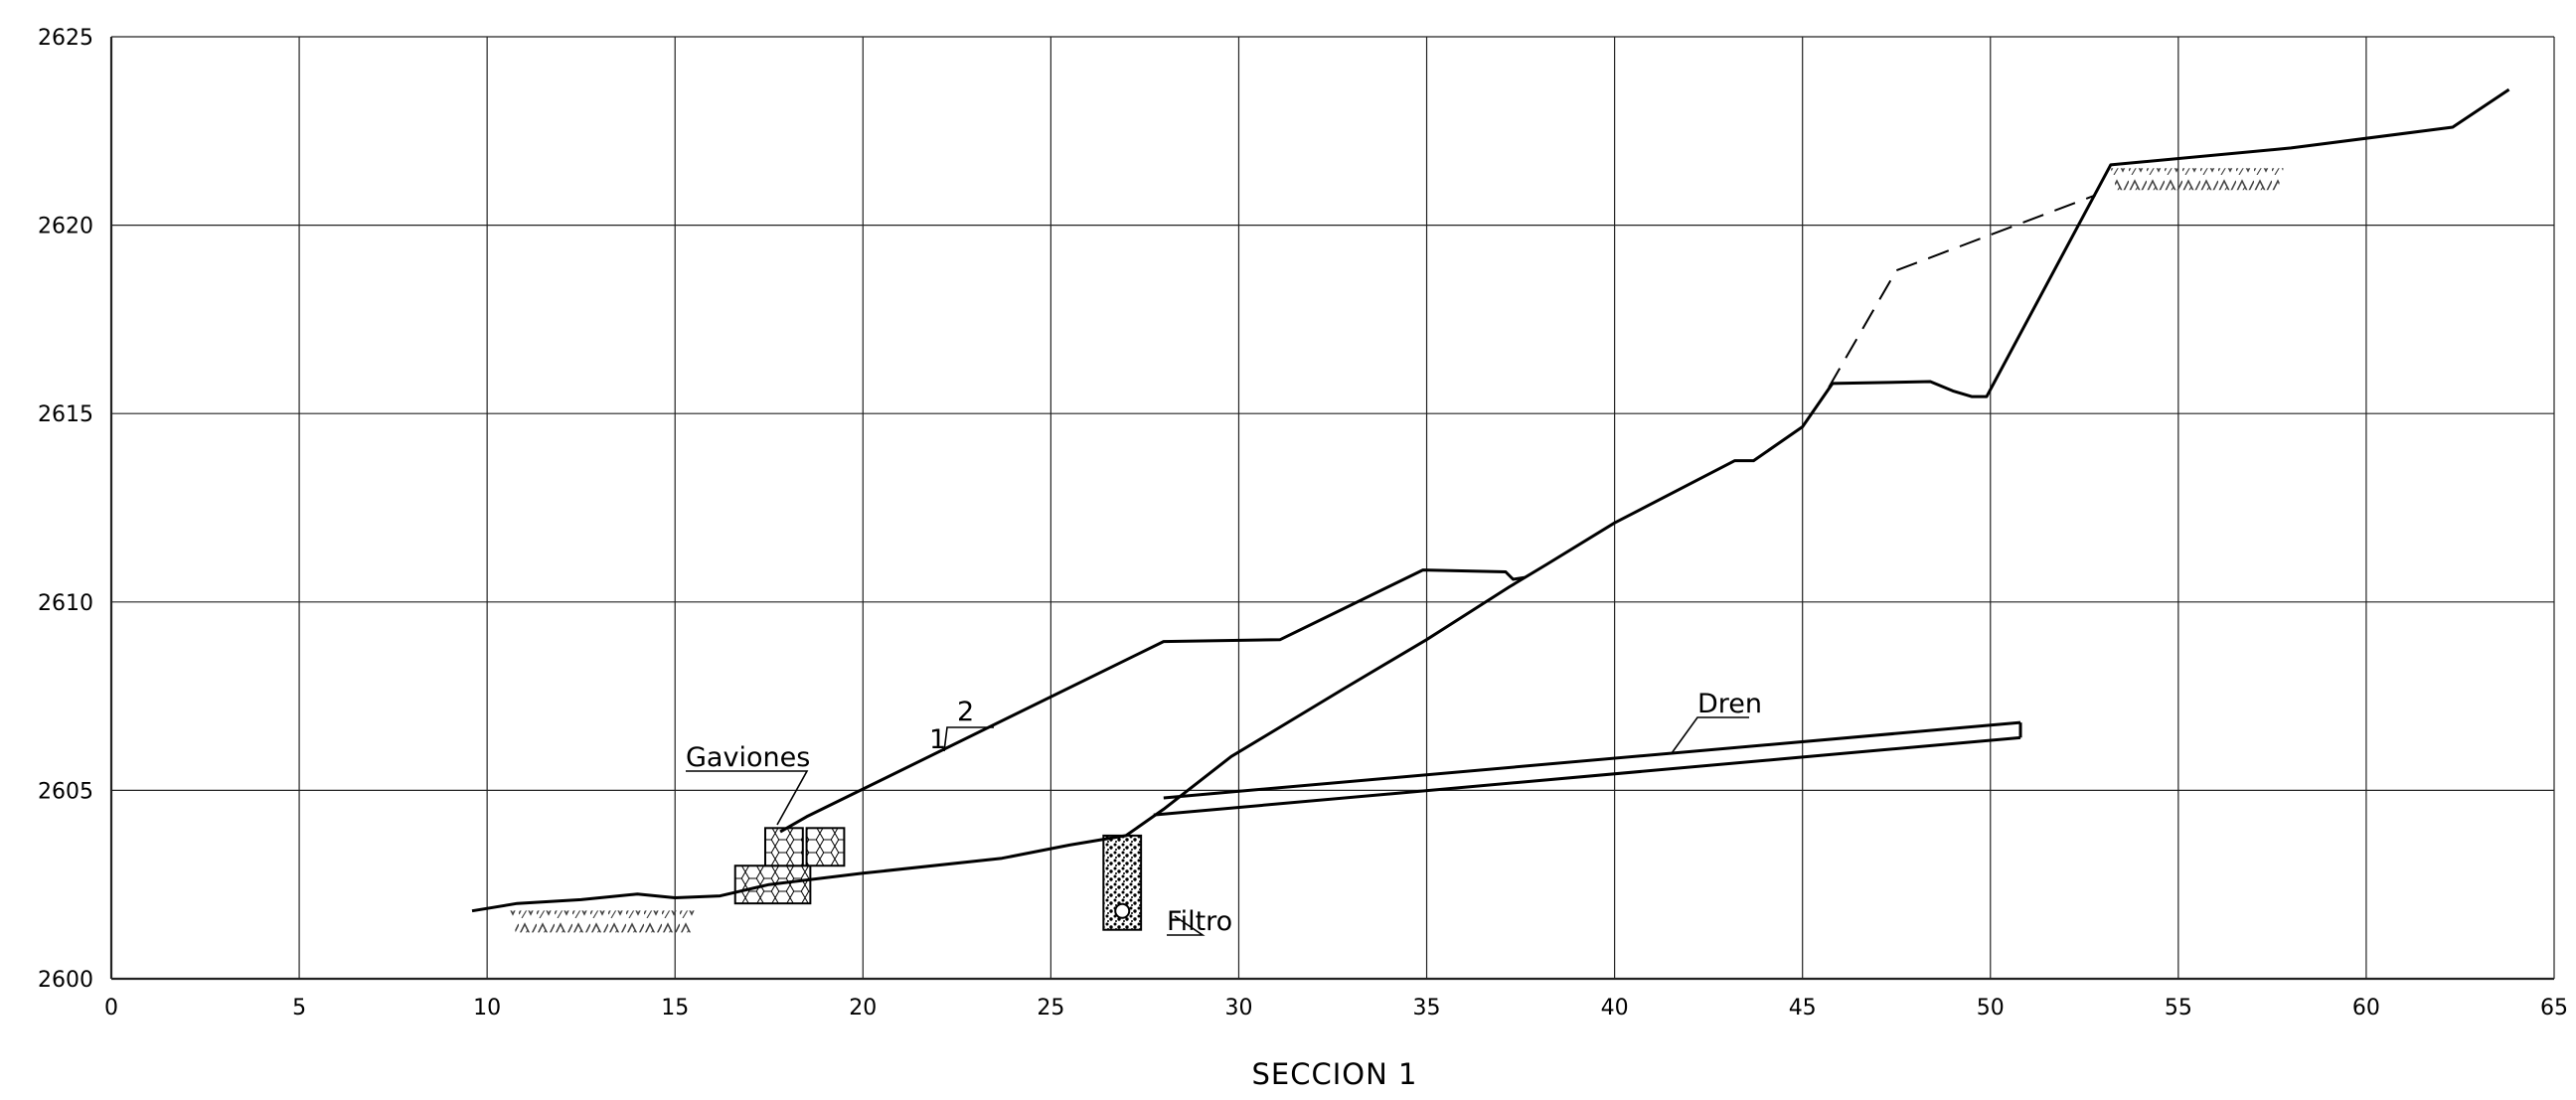 The image size is (2576, 1100). What do you see at coordinates (747, 798) in the screenshot?
I see `gaviones-leader` at bounding box center [747, 798].